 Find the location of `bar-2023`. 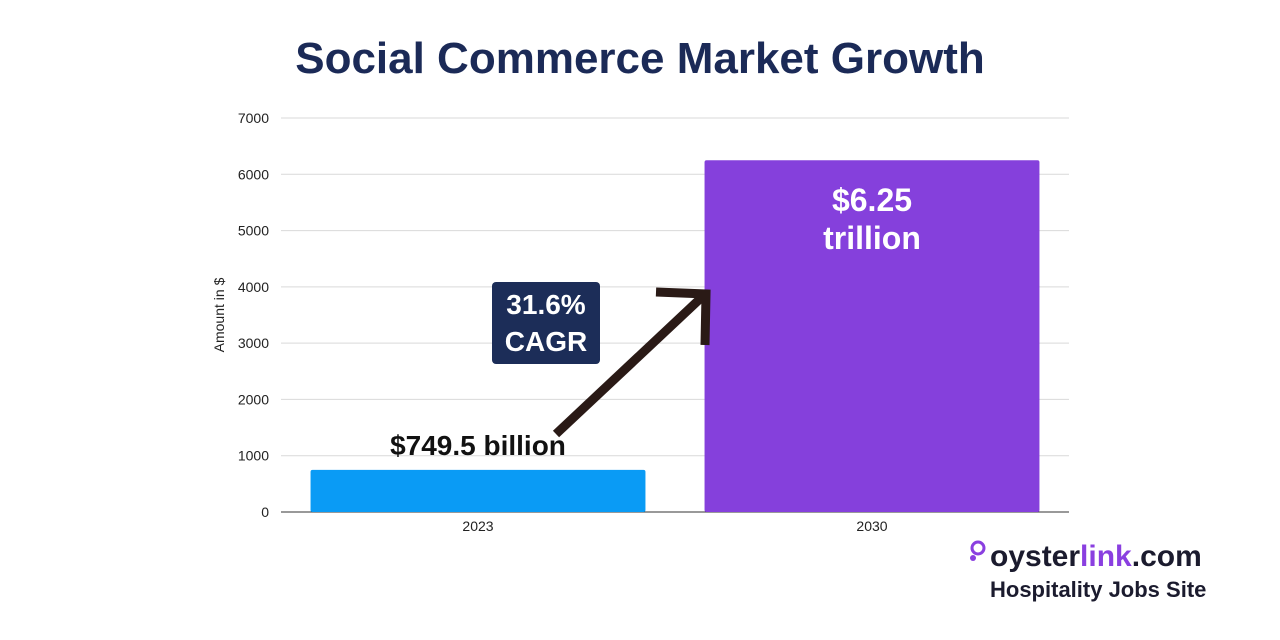

bar-2023 is located at coordinates (478, 490).